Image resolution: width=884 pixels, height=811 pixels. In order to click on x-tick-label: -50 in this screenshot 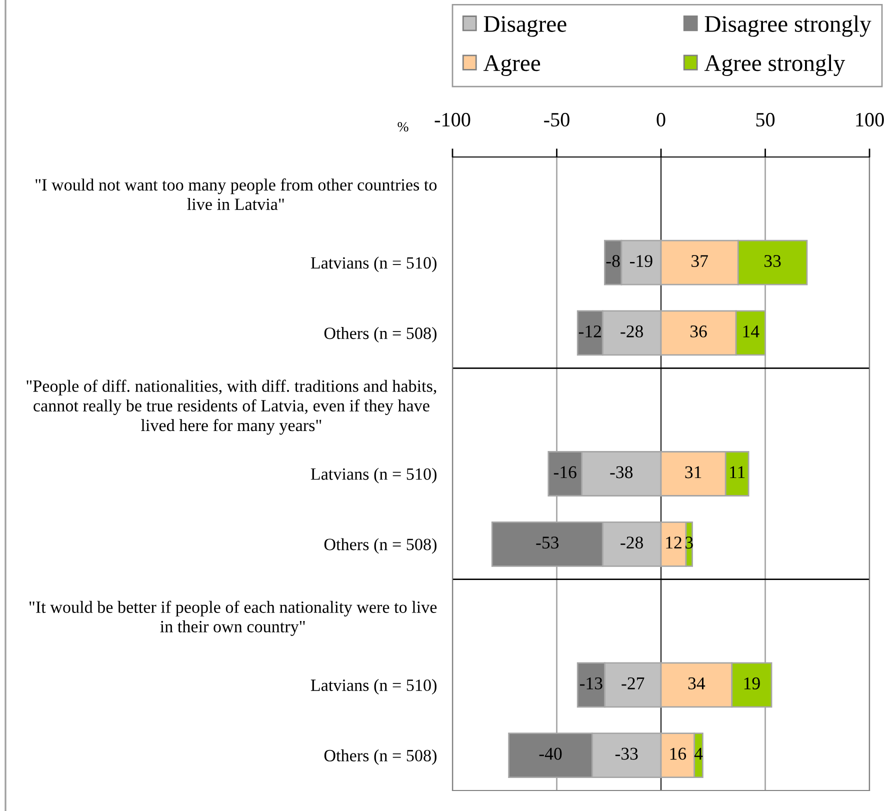, I will do `click(557, 119)`.